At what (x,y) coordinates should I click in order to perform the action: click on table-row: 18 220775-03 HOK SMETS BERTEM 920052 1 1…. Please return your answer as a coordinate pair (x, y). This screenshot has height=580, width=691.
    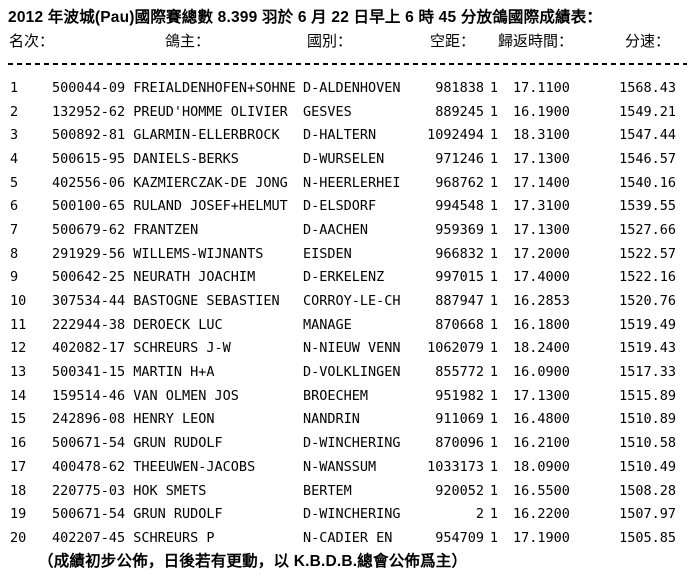
    Looking at the image, I should click on (345, 491).